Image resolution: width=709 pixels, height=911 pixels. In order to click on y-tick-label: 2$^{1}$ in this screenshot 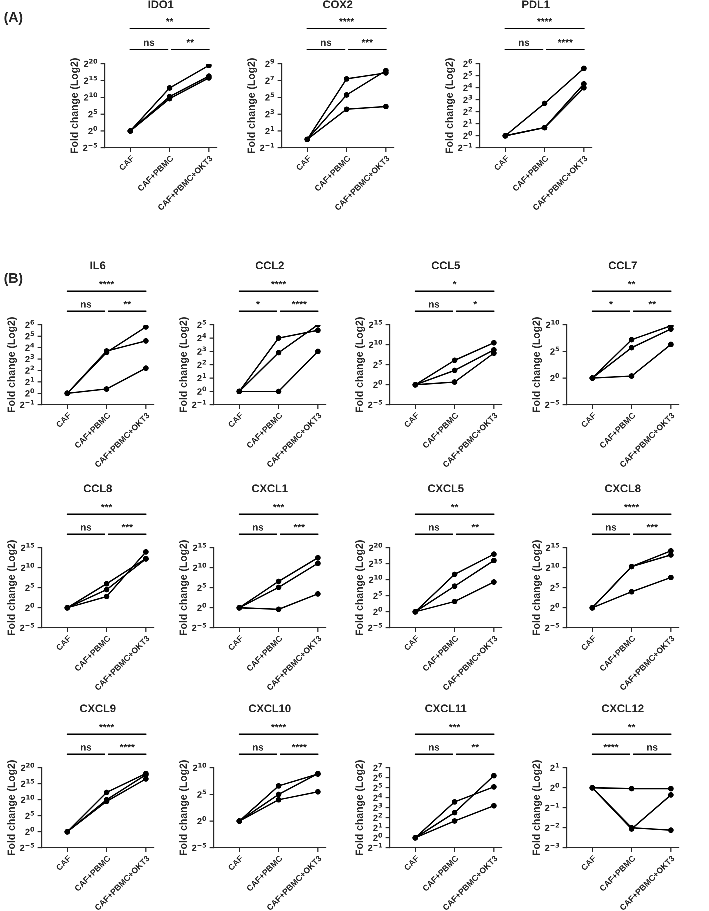, I will do `click(555, 767)`.